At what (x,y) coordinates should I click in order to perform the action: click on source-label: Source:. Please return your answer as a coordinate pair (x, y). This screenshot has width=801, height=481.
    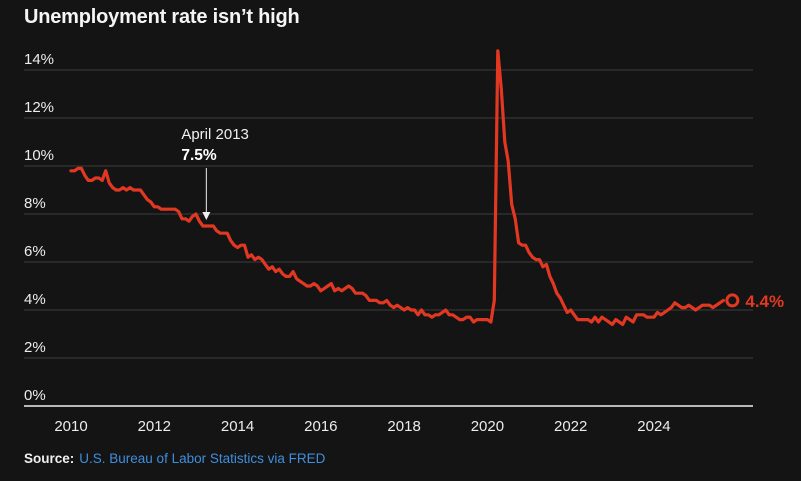
    Looking at the image, I should click on (49, 458).